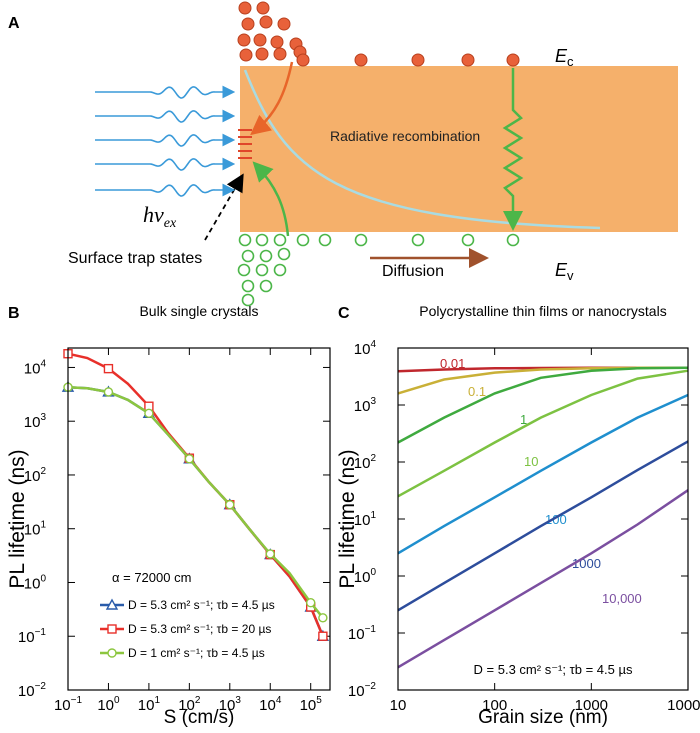  Describe the element at coordinates (35, 421) in the screenshot. I see `y-tick-label: 10³` at that location.